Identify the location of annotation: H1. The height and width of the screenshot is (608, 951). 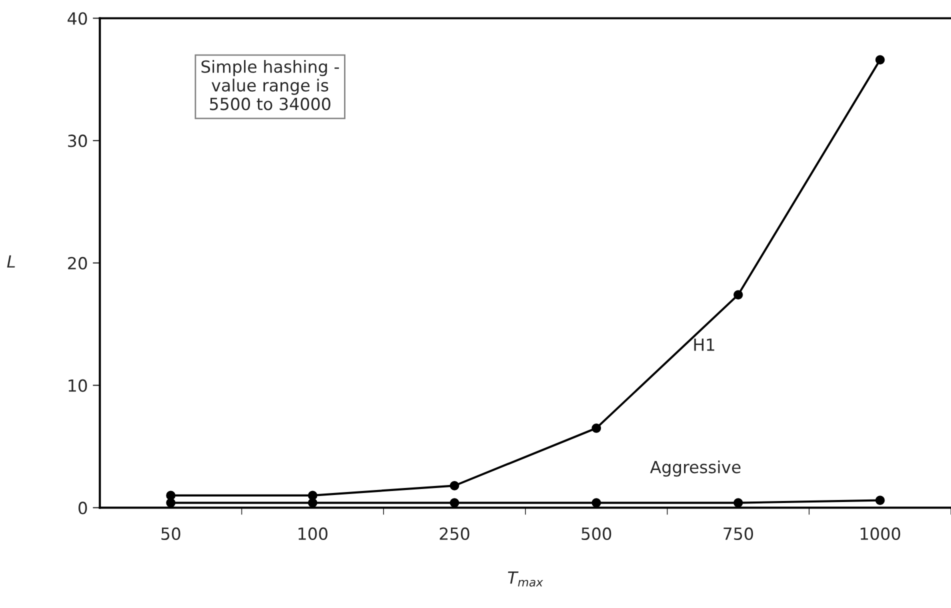
(704, 344).